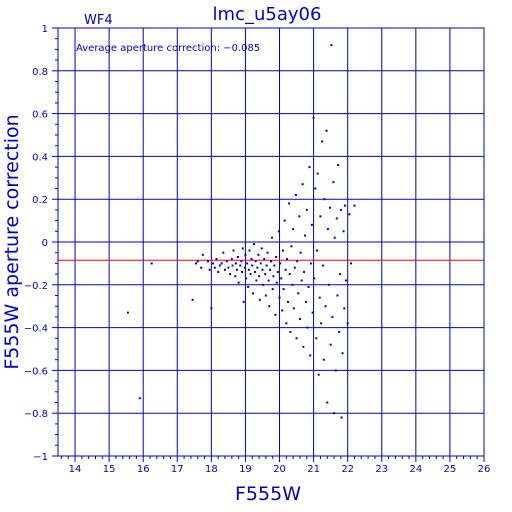 The width and height of the screenshot is (512, 512). Describe the element at coordinates (313, 469) in the screenshot. I see `x-tick-label: 21` at that location.